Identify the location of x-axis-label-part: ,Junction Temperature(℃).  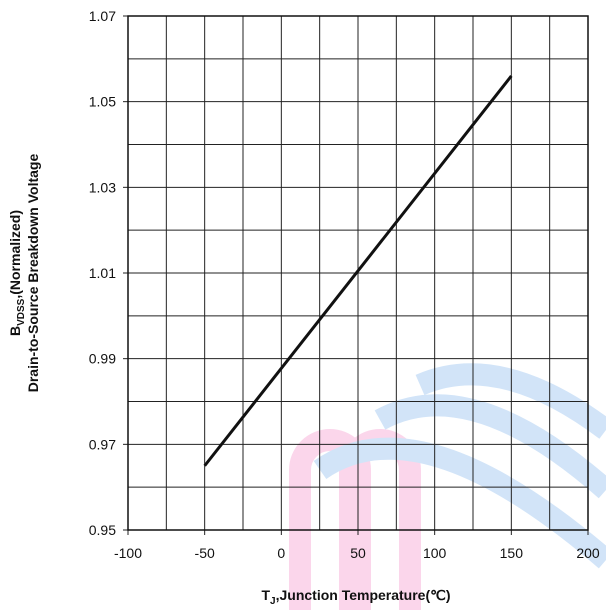
(363, 595).